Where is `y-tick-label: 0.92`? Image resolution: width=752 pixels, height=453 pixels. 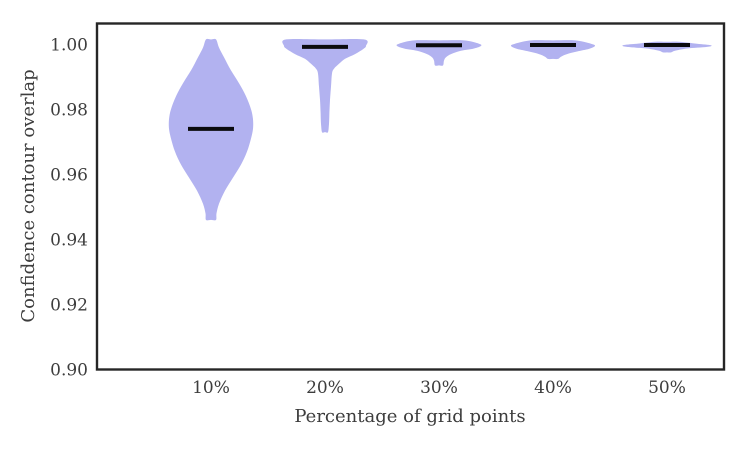
y-tick-label: 0.92 is located at coordinates (69, 306).